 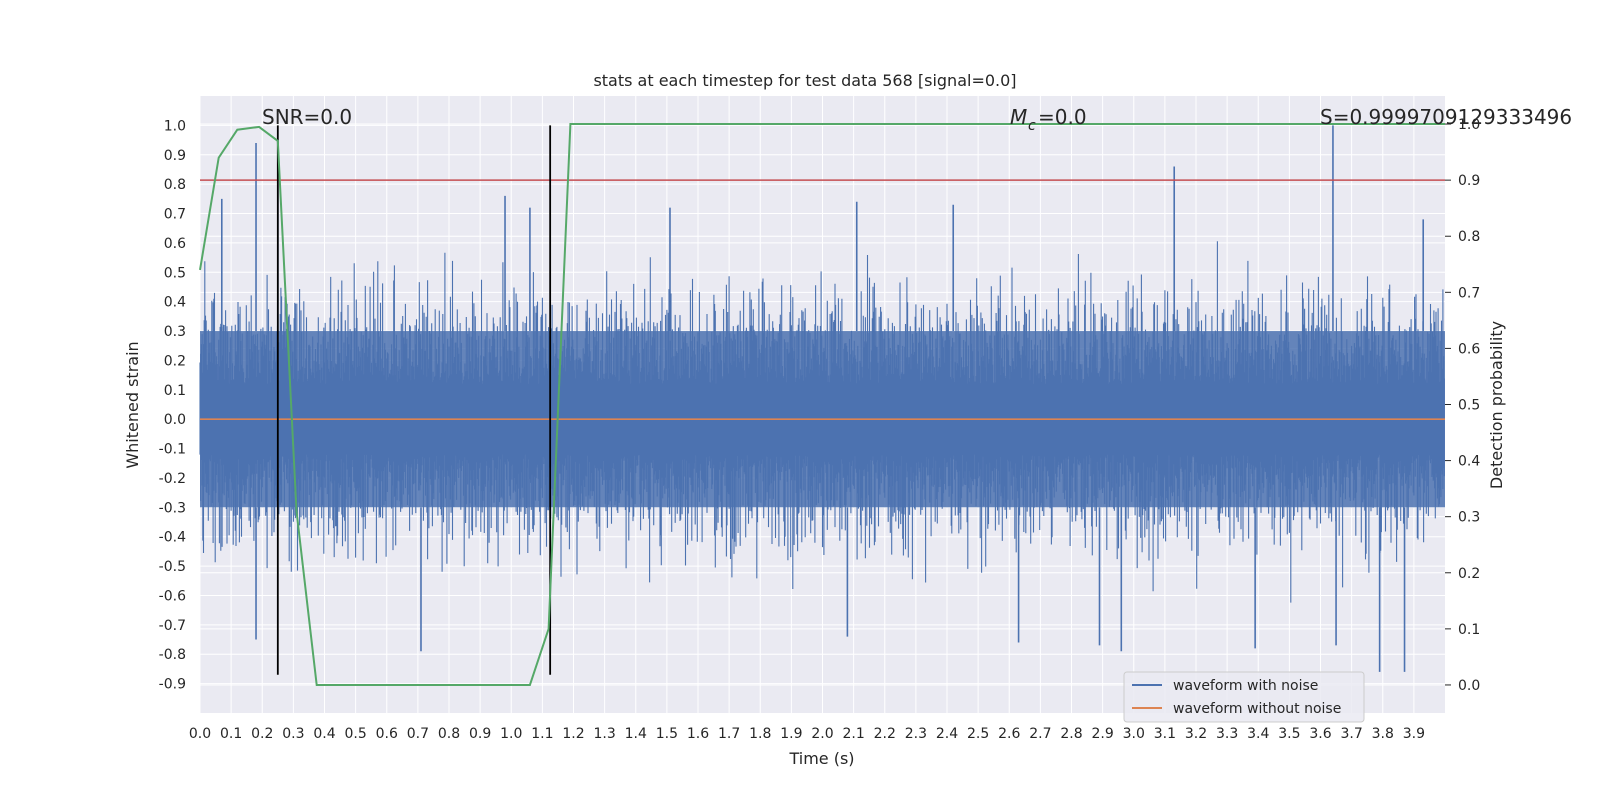 What do you see at coordinates (542, 734) in the screenshot?
I see `x-tick-label: 1.1` at bounding box center [542, 734].